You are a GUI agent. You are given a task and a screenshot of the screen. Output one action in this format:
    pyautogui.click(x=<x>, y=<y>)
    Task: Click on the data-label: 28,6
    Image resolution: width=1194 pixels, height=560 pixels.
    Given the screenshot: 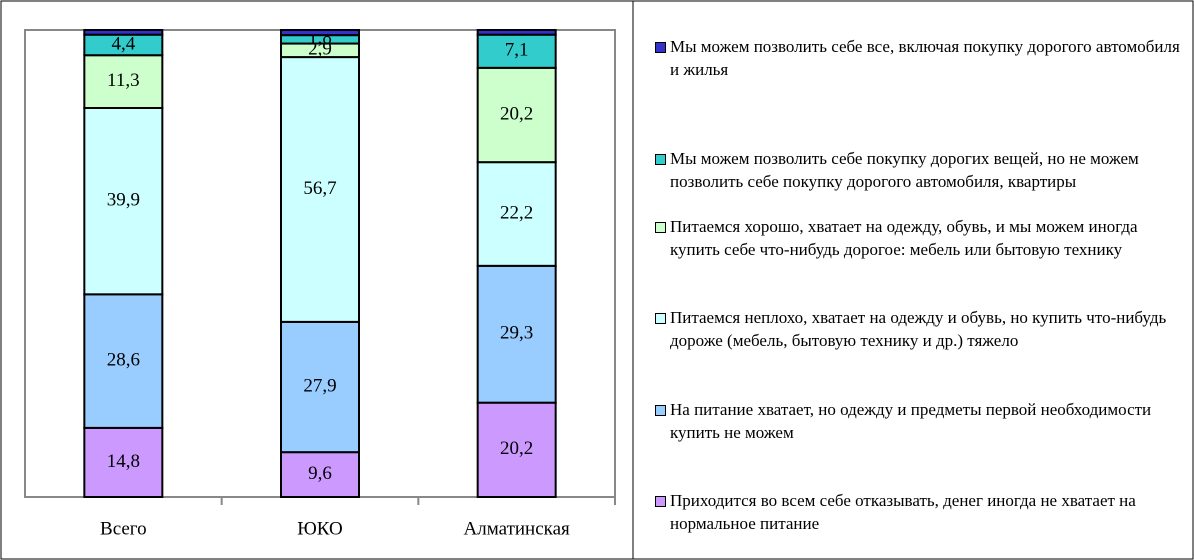 What is the action you would take?
    pyautogui.click(x=123, y=359)
    